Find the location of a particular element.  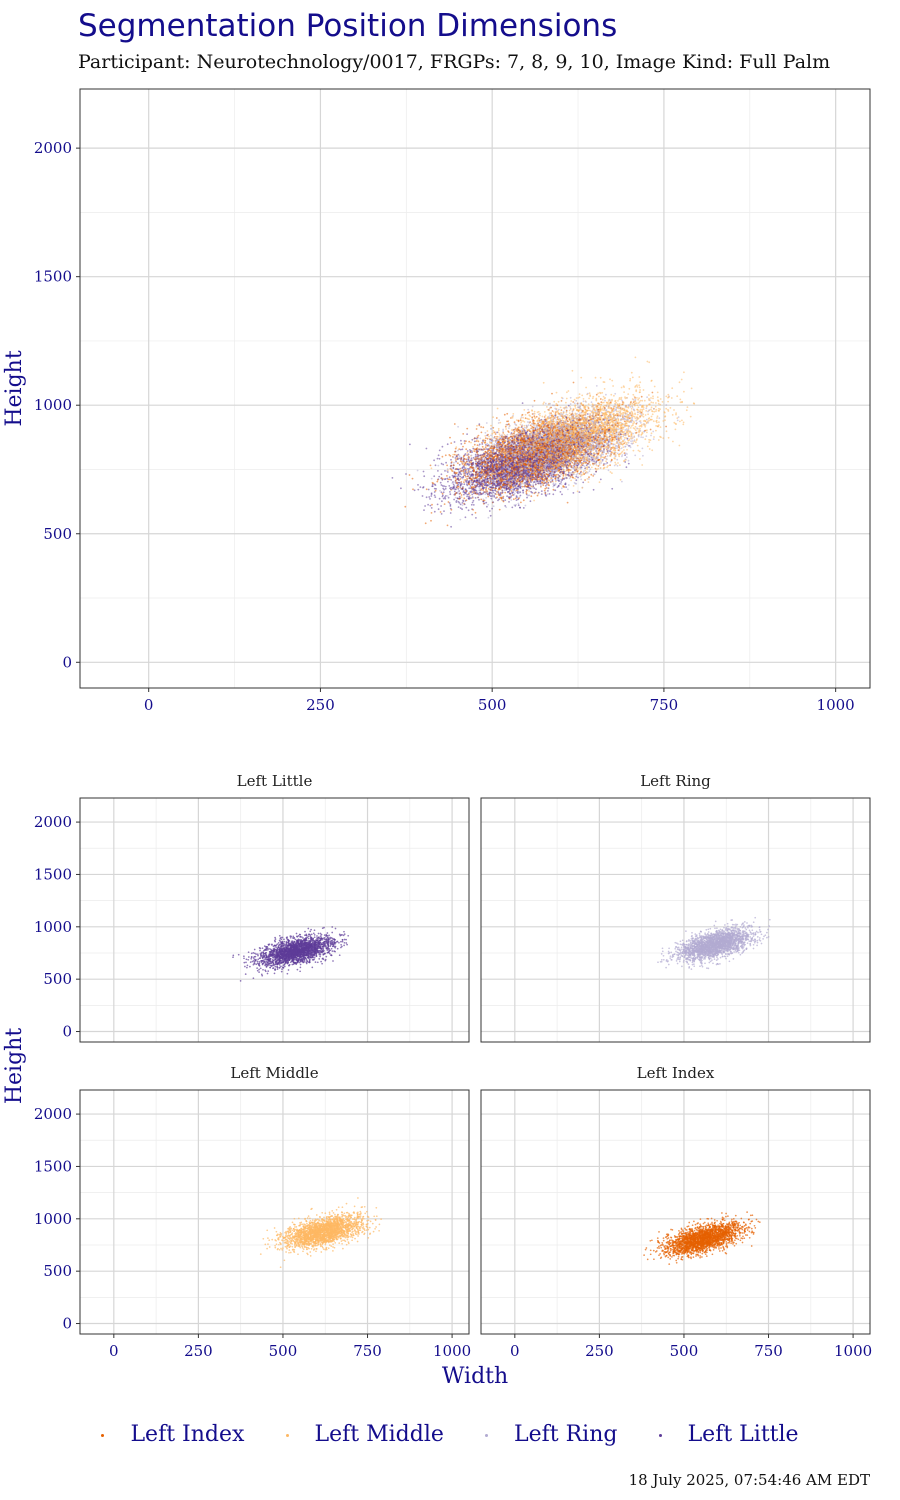

scatter-points is located at coordinates (543, 442).